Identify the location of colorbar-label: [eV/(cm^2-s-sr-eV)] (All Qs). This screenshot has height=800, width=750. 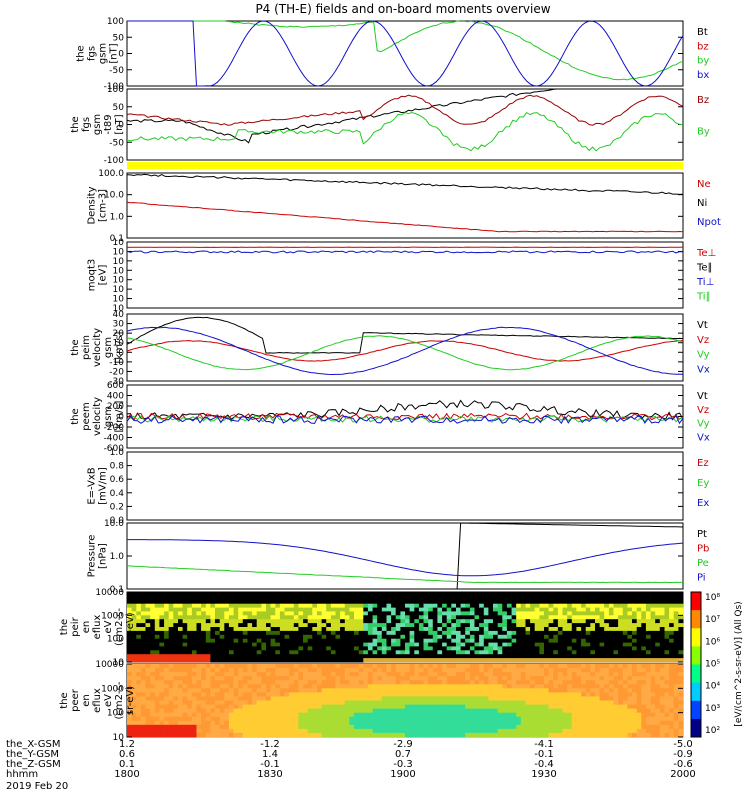
(739, 663).